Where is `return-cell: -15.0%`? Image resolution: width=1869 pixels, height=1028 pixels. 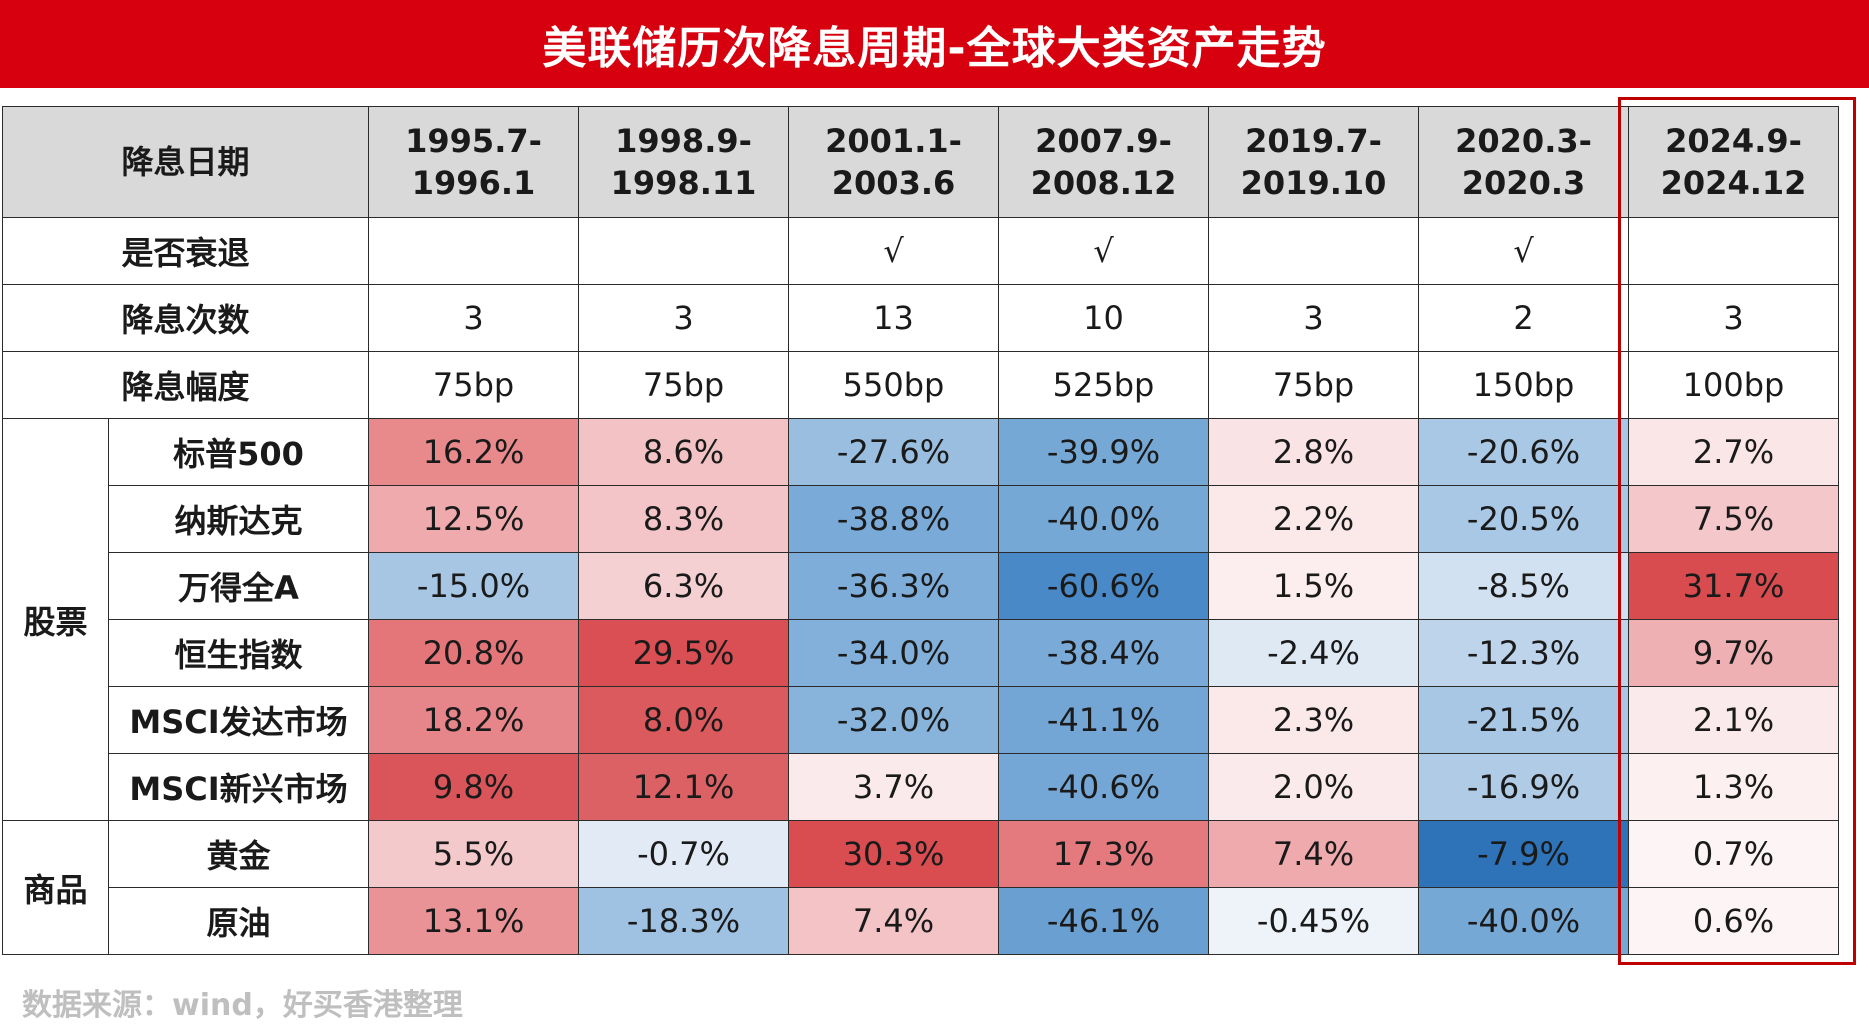
return-cell: -15.0% is located at coordinates (474, 586).